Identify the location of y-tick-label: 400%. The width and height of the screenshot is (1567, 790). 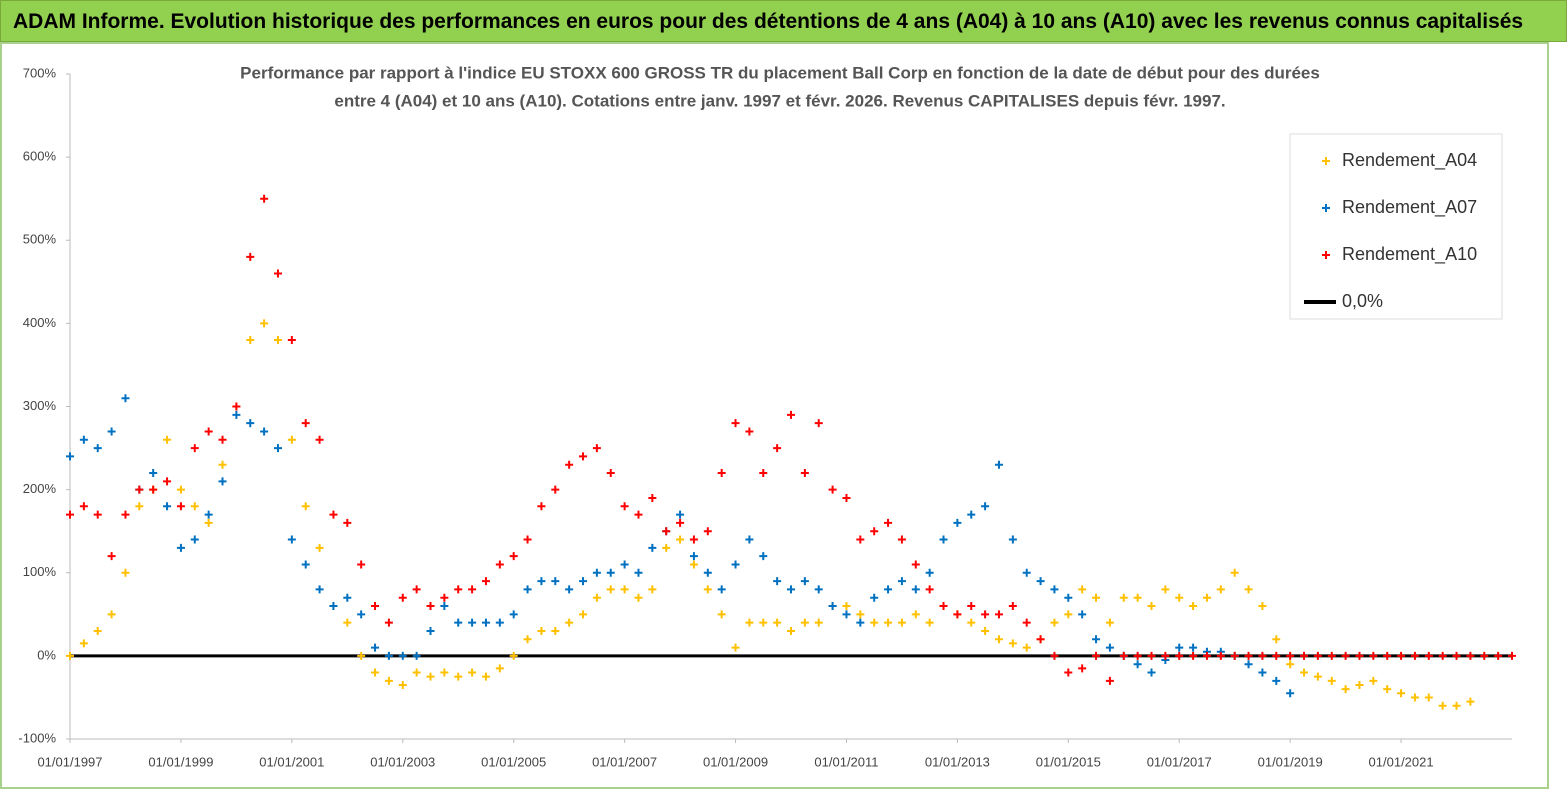
(40, 322).